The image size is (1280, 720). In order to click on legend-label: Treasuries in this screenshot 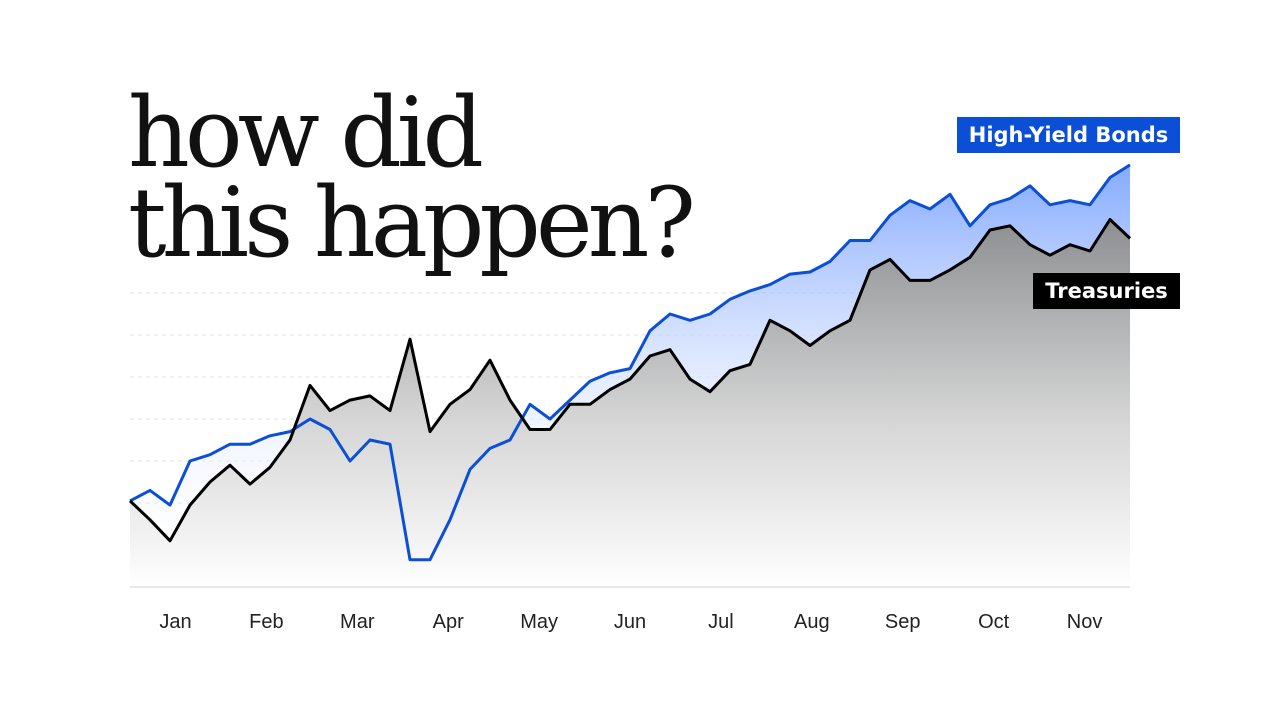, I will do `click(1106, 291)`.